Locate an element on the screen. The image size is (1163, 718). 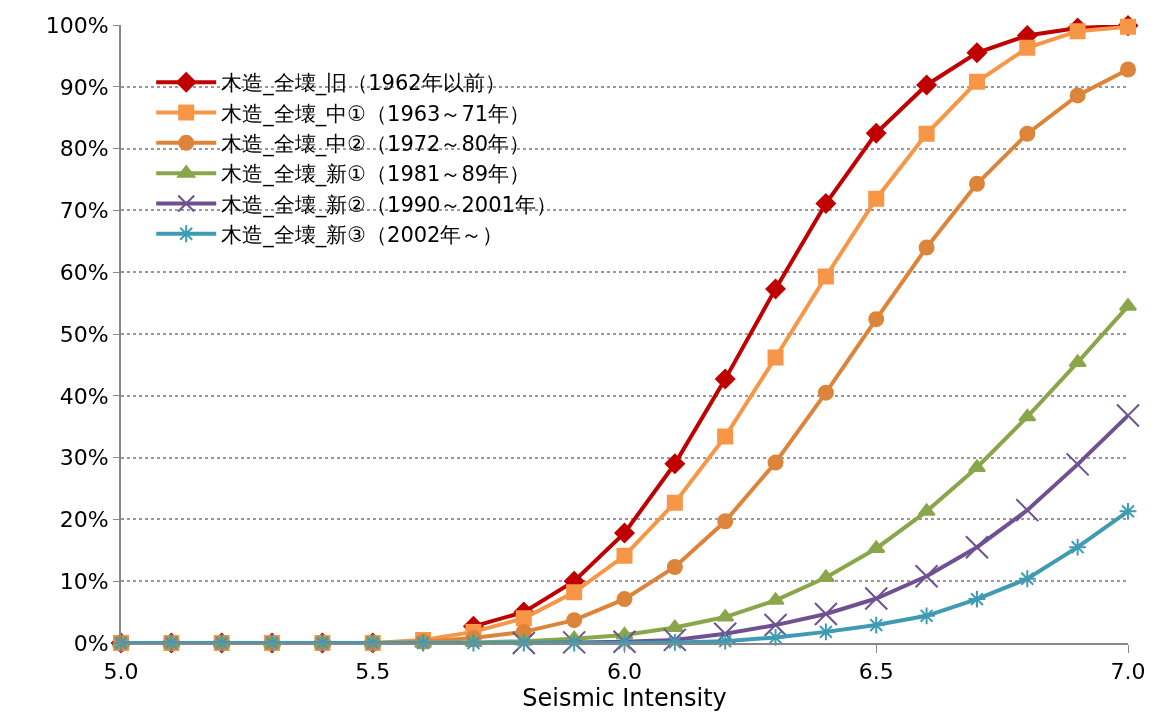
x-tick-label: 5.0 is located at coordinates (121, 672).